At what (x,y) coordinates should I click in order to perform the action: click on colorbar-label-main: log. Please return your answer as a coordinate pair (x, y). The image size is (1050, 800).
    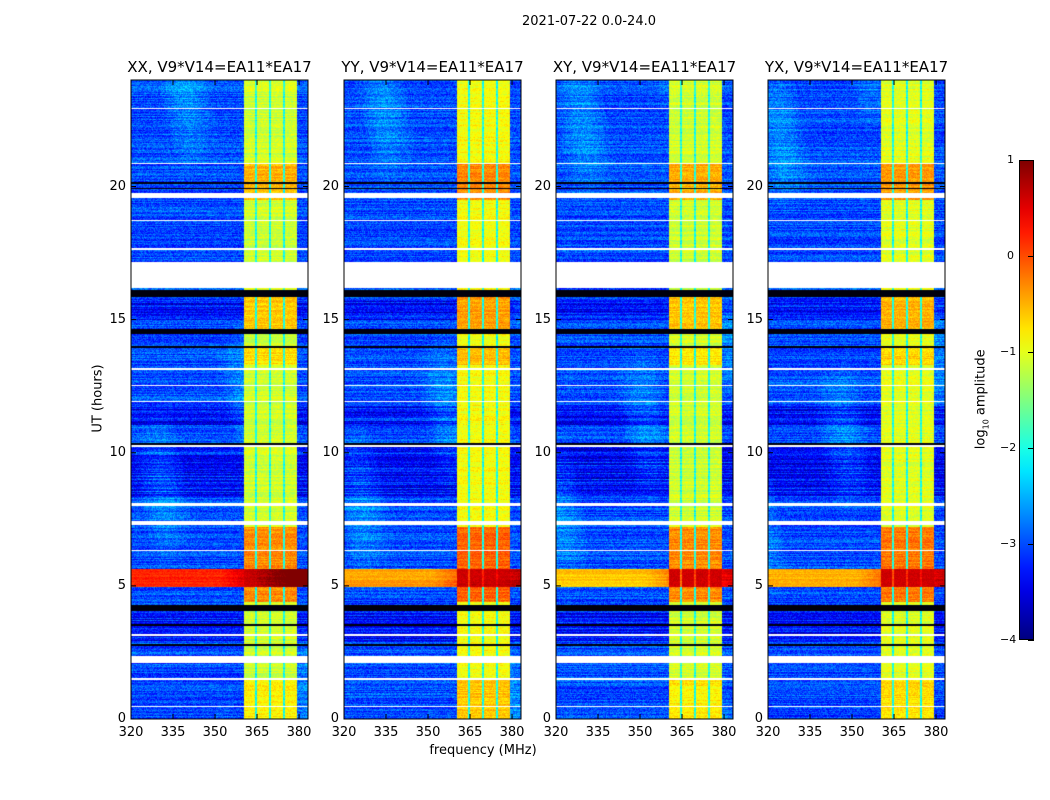
    Looking at the image, I should click on (981, 439).